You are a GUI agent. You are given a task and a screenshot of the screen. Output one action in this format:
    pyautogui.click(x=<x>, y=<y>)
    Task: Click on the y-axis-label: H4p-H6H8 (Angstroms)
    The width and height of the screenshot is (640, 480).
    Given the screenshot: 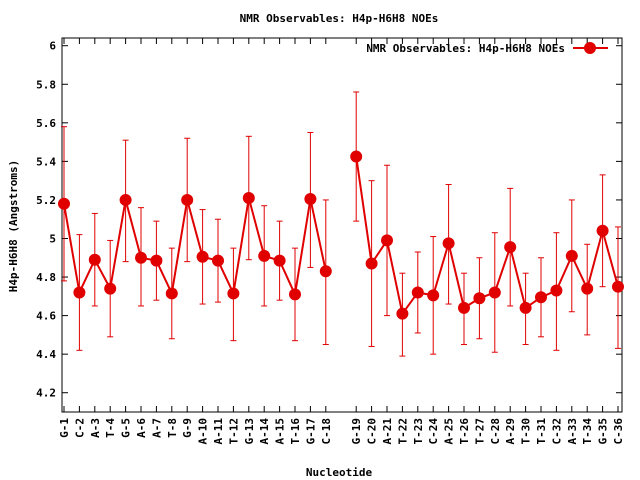 What is the action you would take?
    pyautogui.click(x=13, y=226)
    